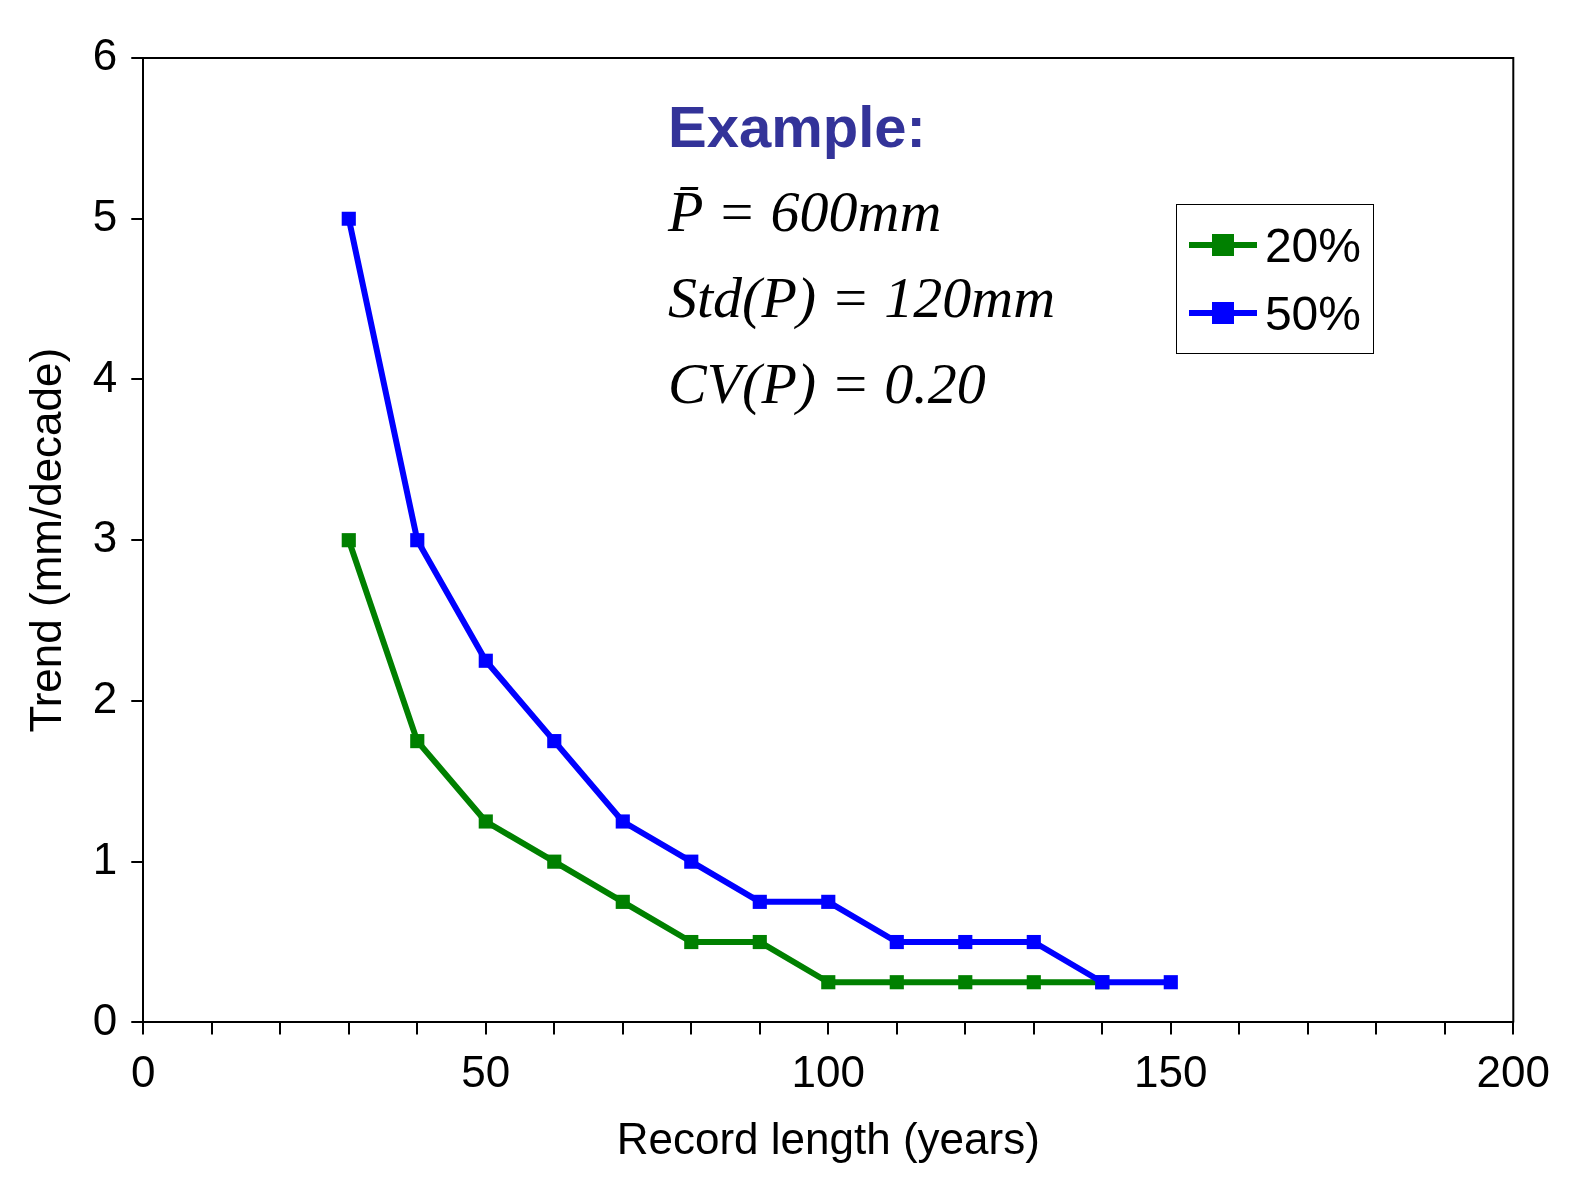 The image size is (1572, 1177). I want to click on x-tick-label: 150, so click(1171, 1071).